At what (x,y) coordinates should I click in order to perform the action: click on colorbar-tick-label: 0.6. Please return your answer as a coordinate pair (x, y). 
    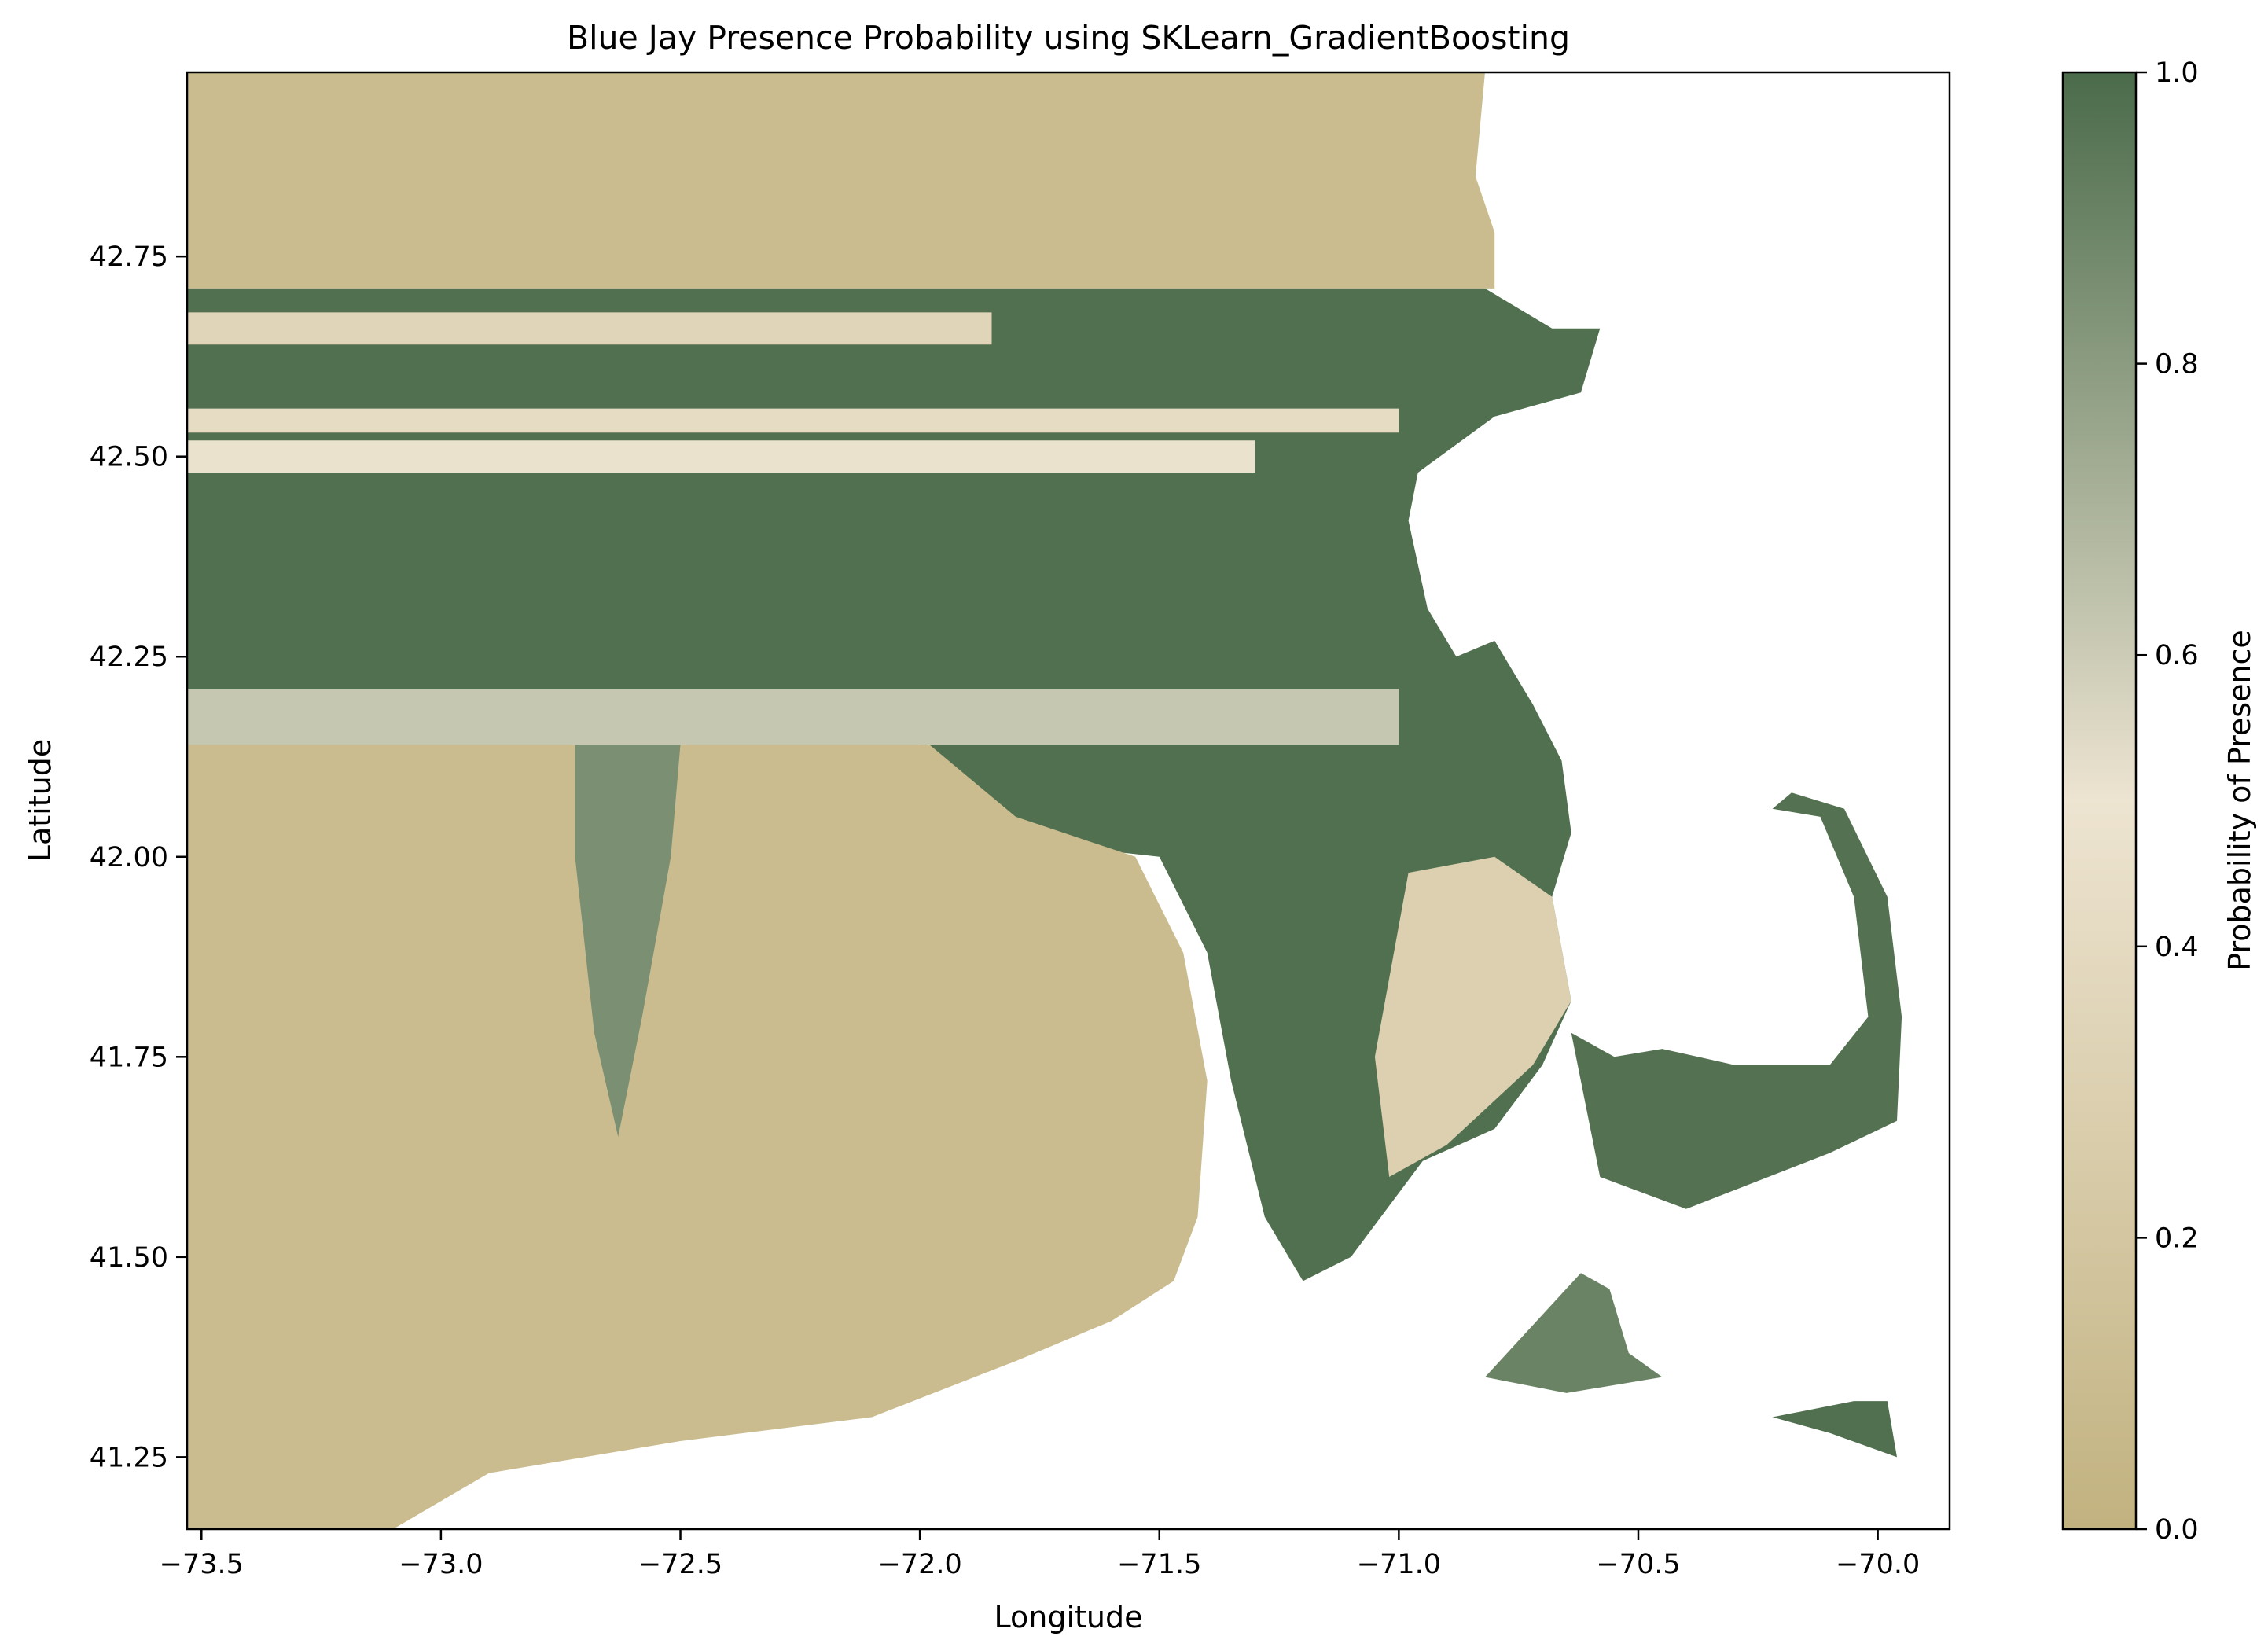
    Looking at the image, I should click on (2177, 655).